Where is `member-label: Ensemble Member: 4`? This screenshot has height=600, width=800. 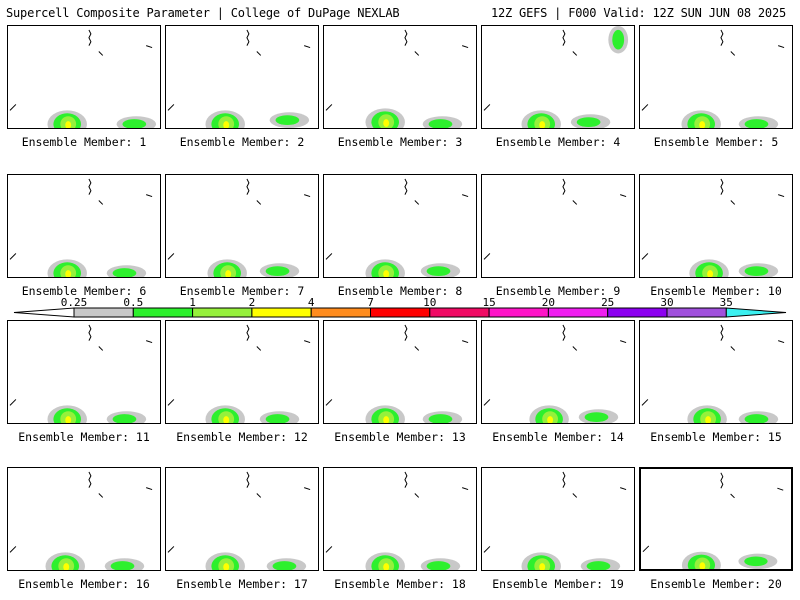 member-label: Ensemble Member: 4 is located at coordinates (558, 142).